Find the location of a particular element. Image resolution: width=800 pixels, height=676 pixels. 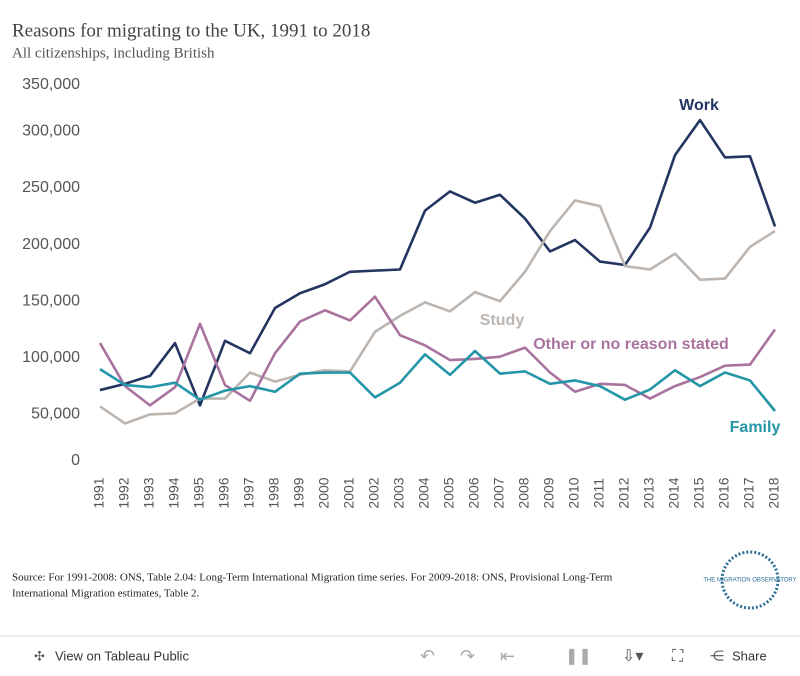

undo-icon: ↶ is located at coordinates (427, 656).